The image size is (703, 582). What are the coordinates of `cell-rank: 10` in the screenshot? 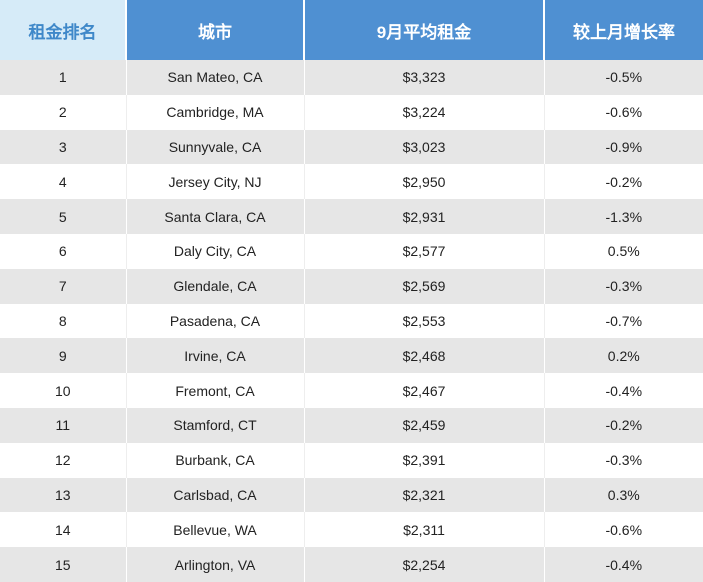 It's located at (63, 390).